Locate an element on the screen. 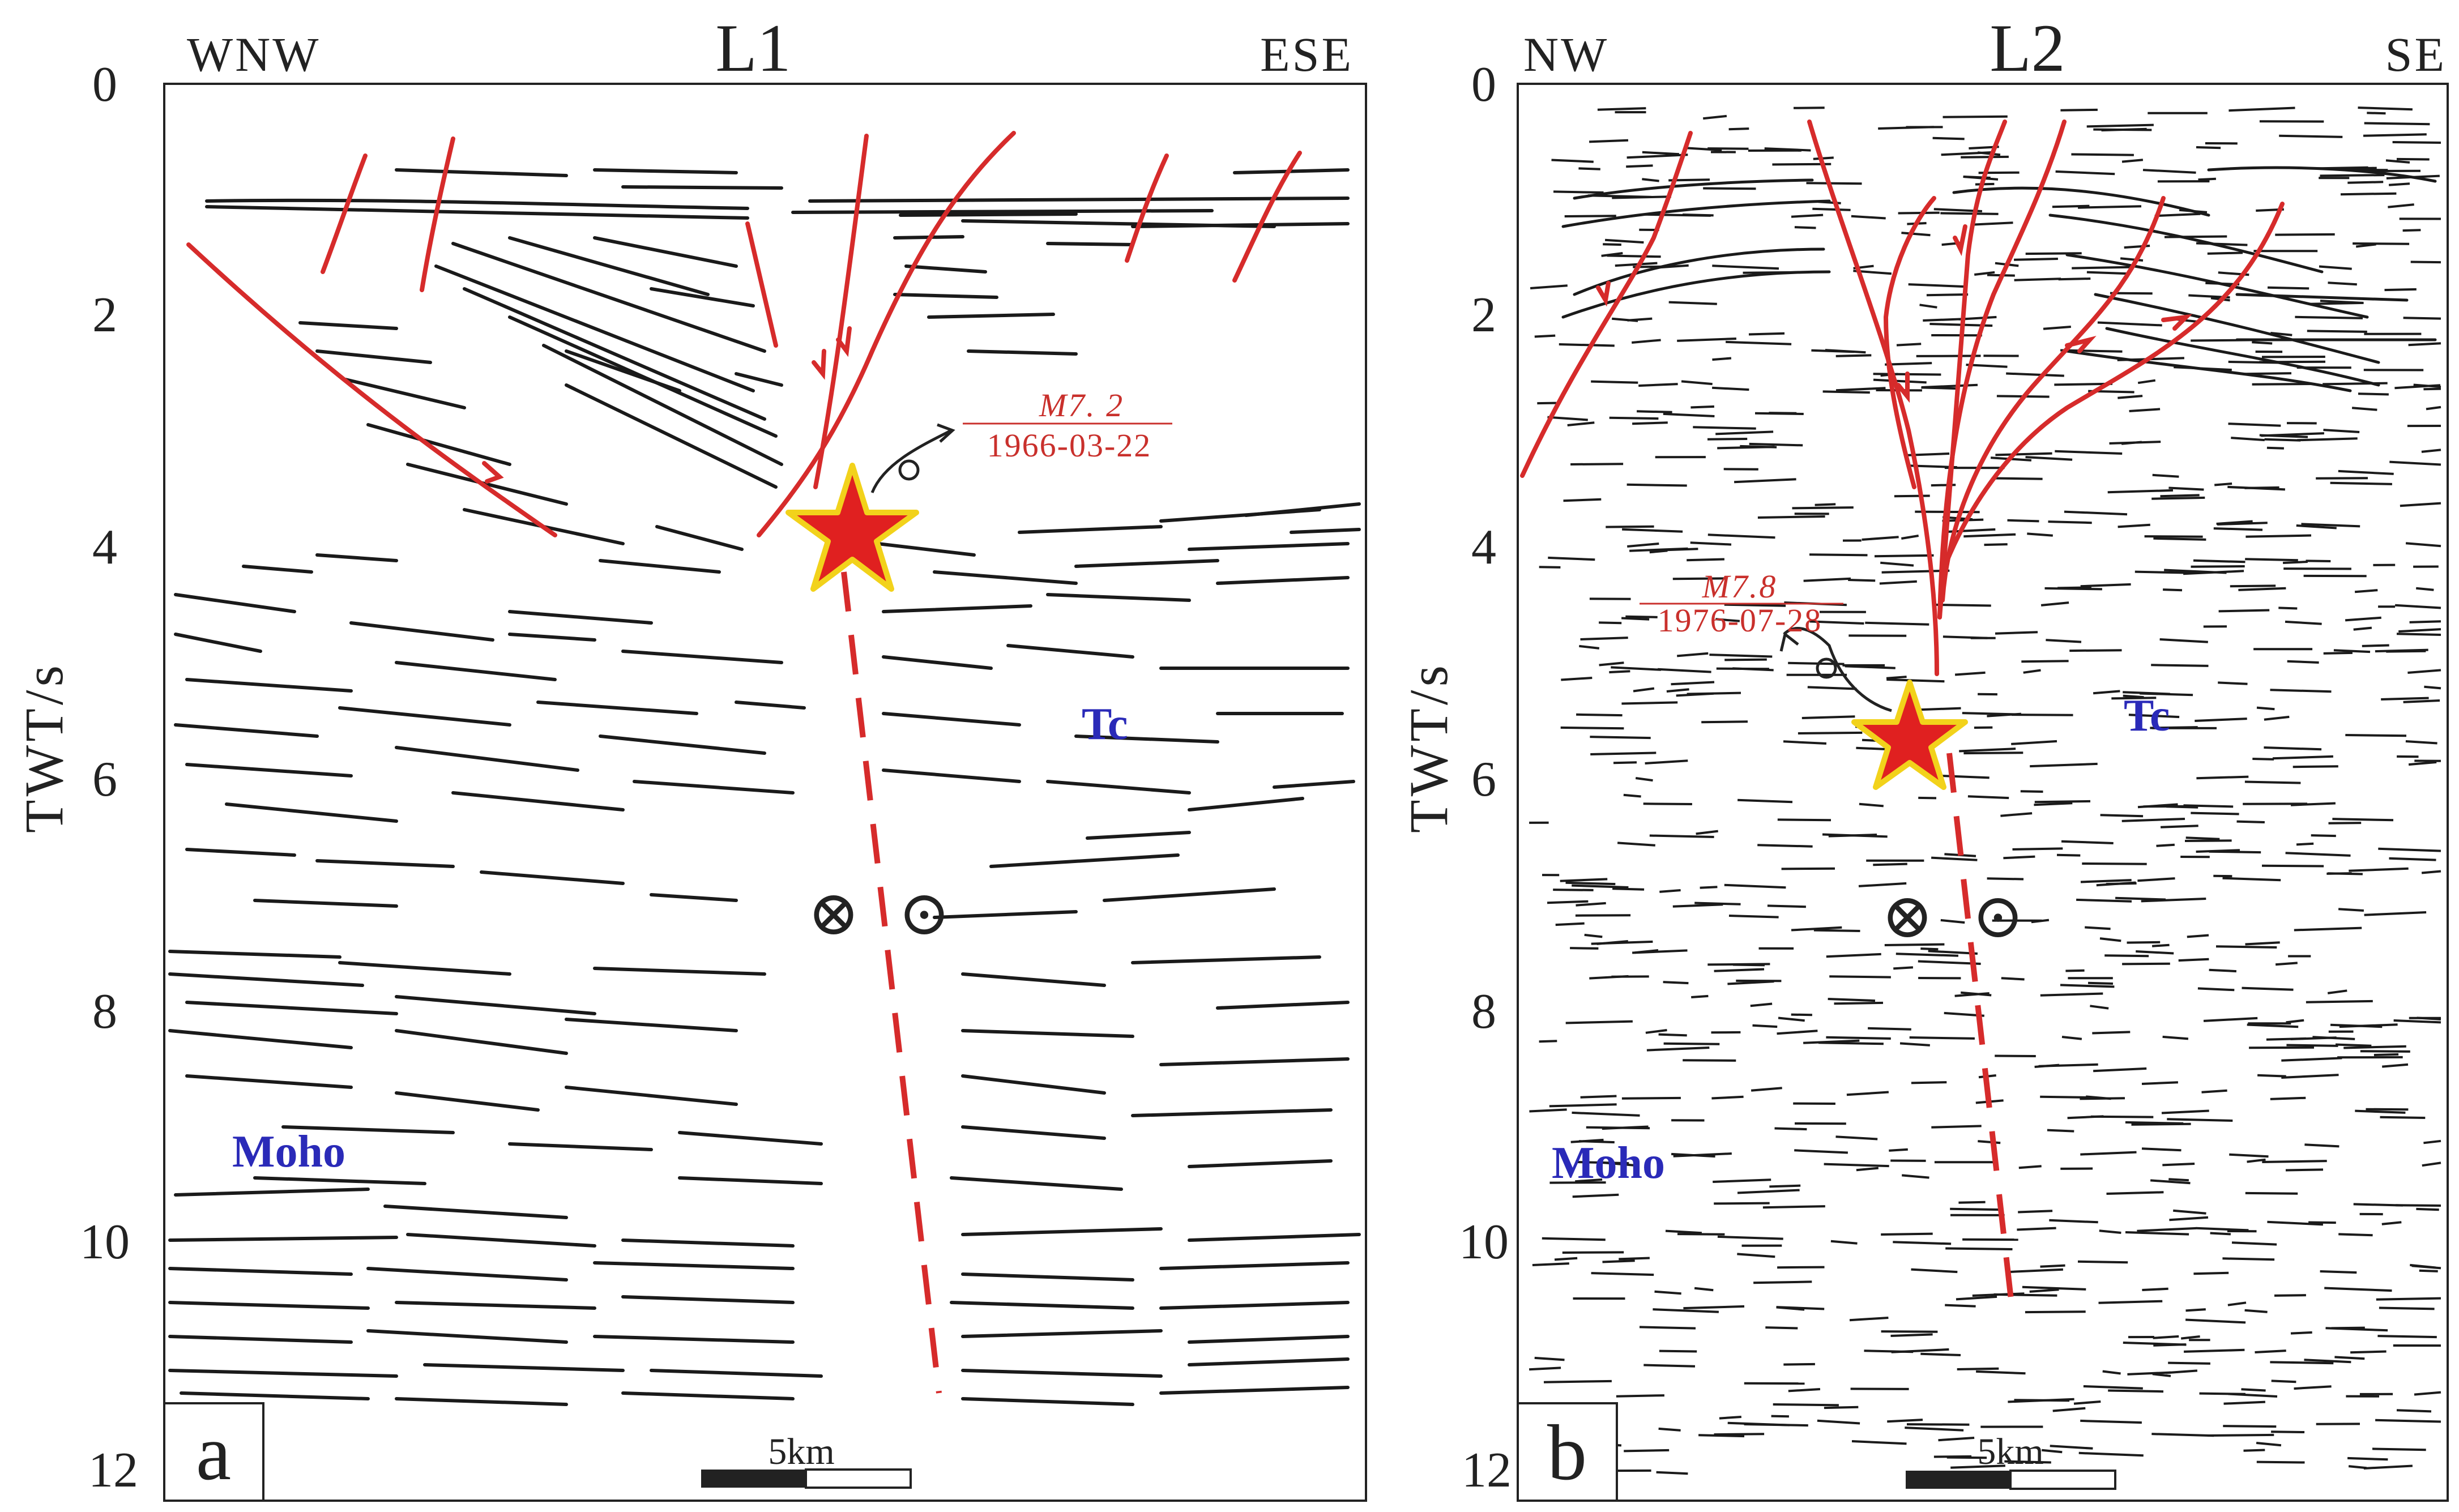 The width and height of the screenshot is (2459, 1512). y-tick-2: 2 is located at coordinates (104, 315).